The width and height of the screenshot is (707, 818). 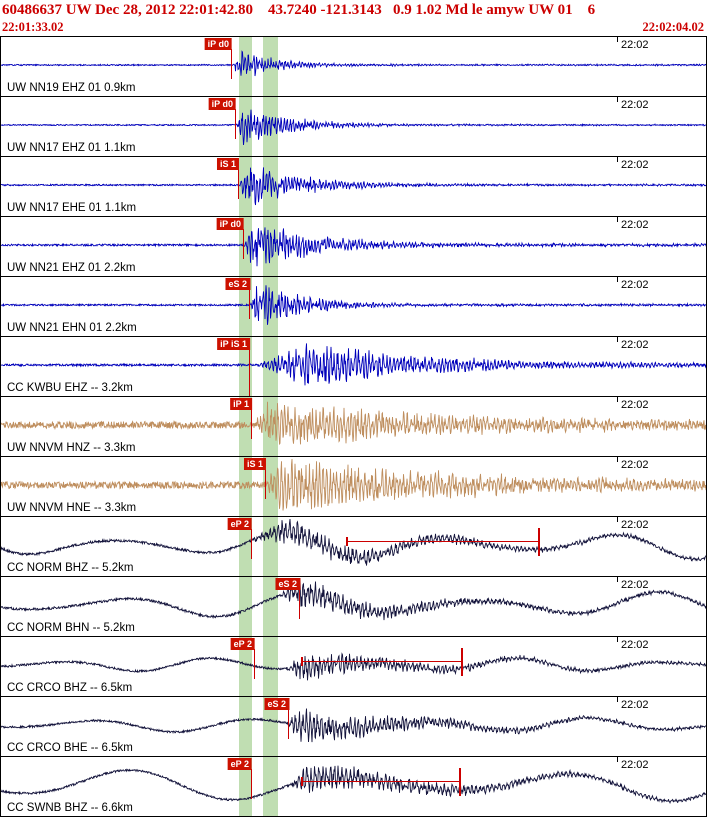 I want to click on trace-panel: eP 2 22:02 CC CRCO BHZ -- 6.5km, so click(x=353, y=666).